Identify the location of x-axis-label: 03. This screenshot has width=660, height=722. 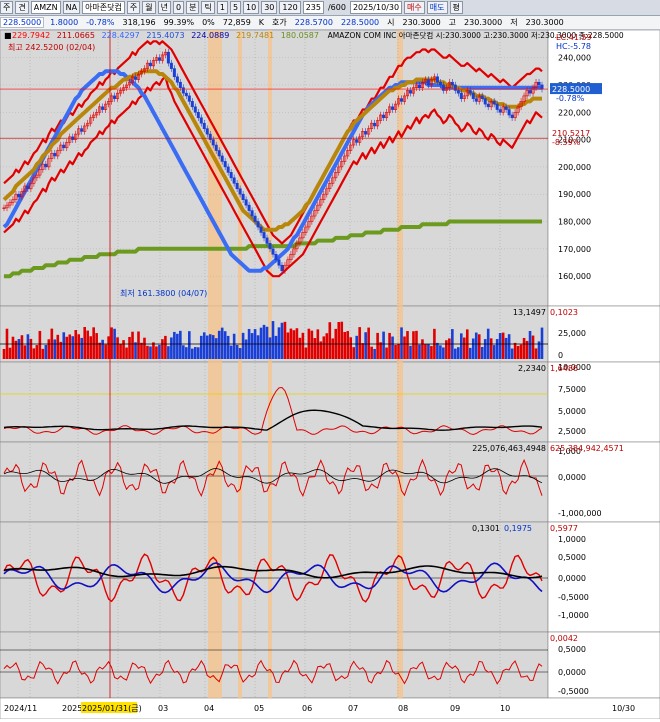
(163, 708).